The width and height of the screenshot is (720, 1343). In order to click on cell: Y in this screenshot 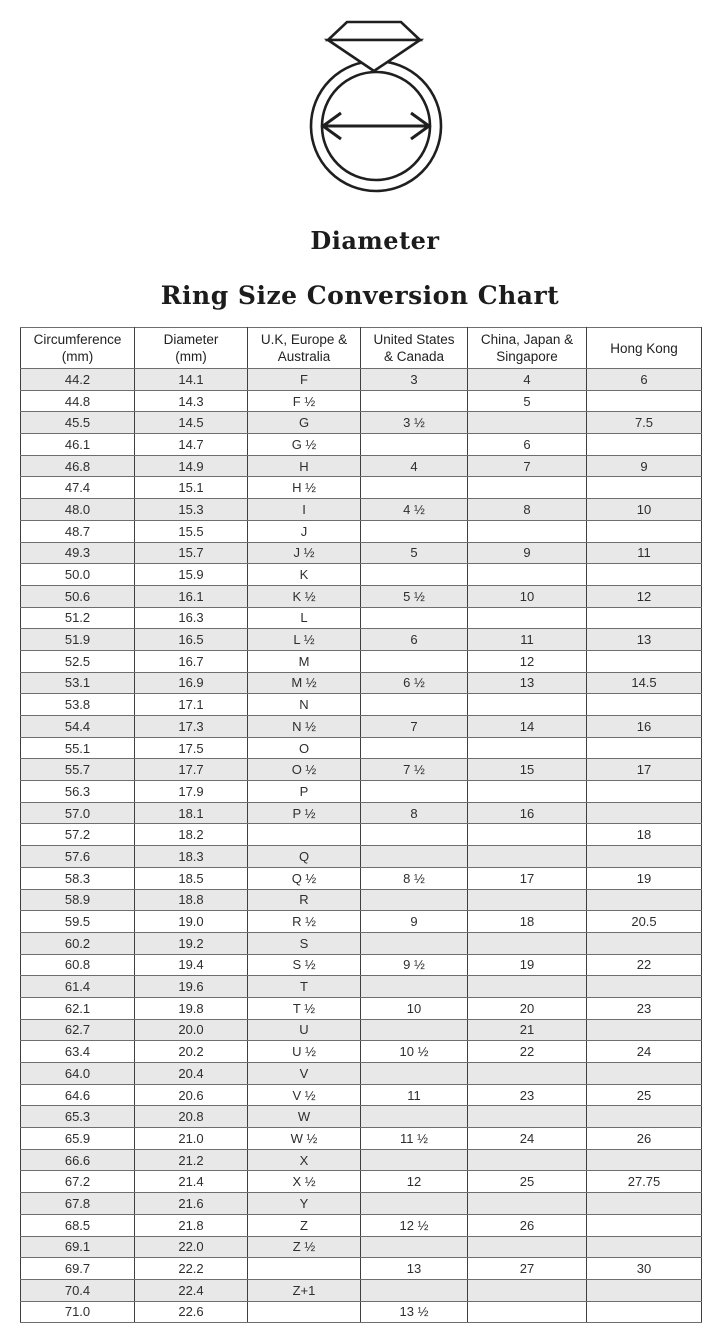, I will do `click(304, 1203)`.